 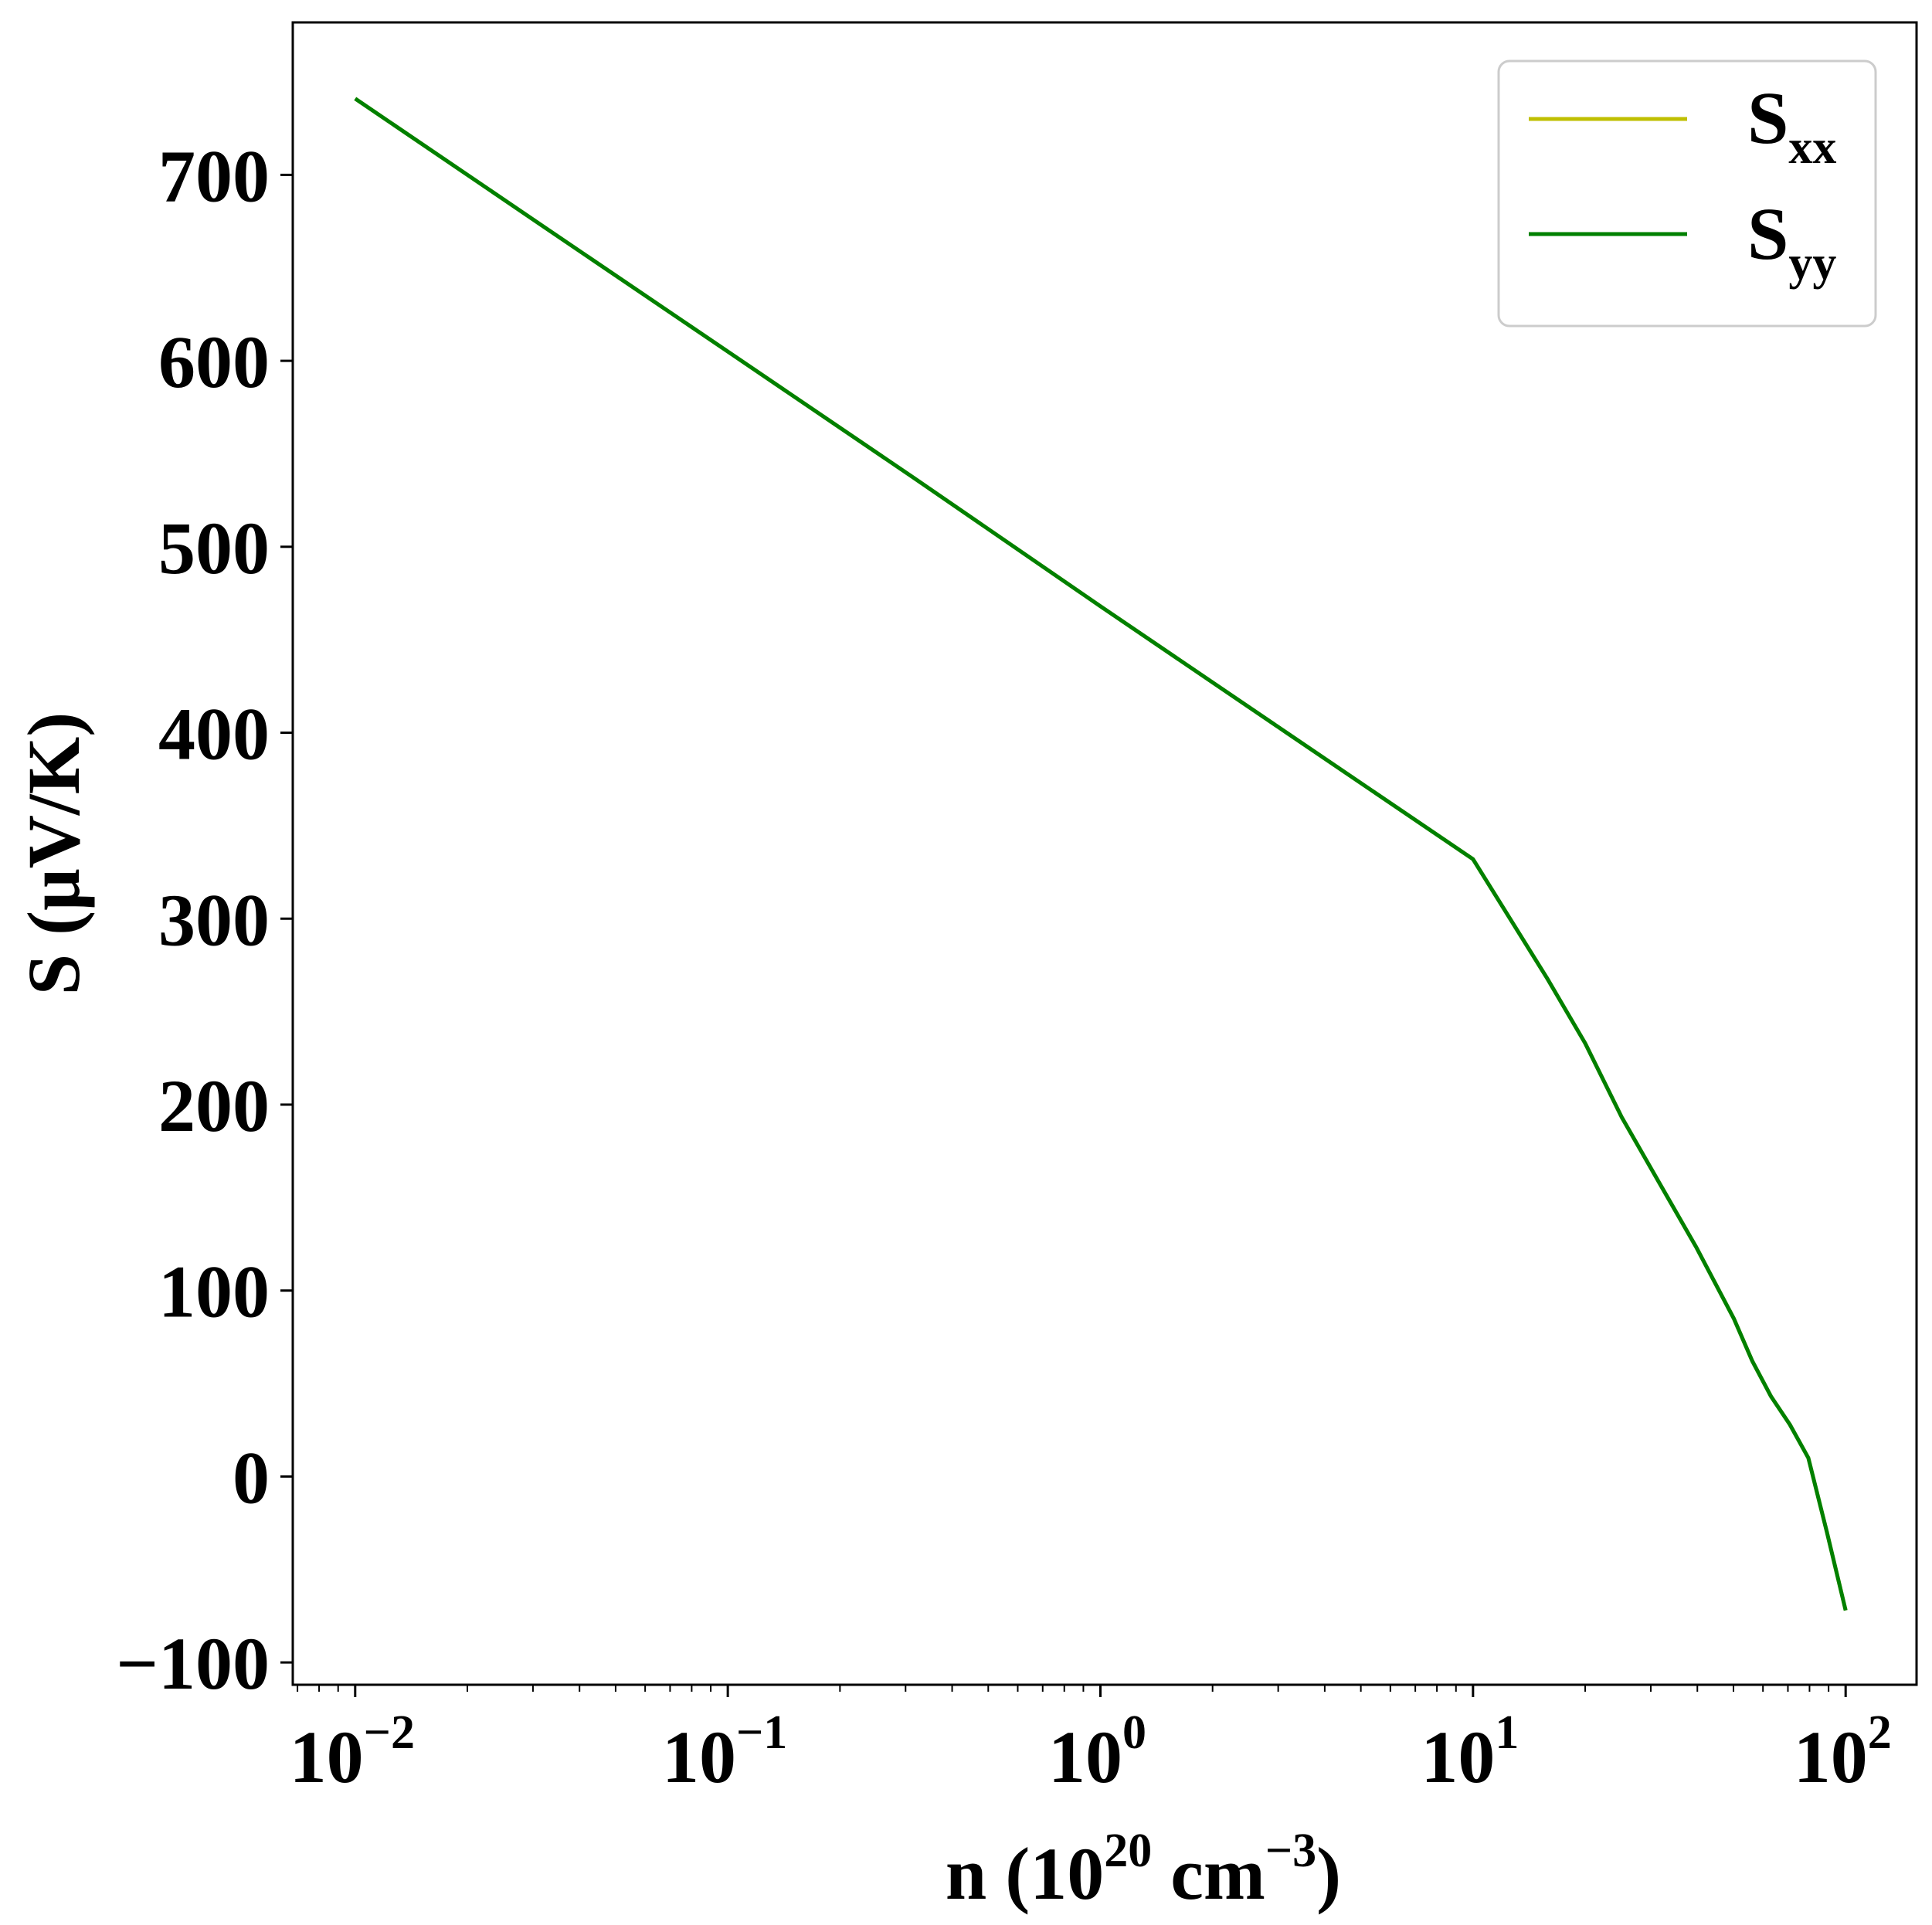 I want to click on x-tick-label: 10⁰, so click(x=1097, y=1752).